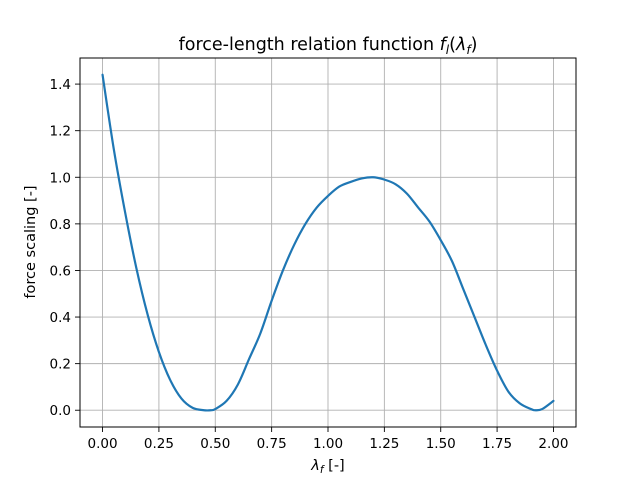  I want to click on y-tick-label: 1.0, so click(60, 178).